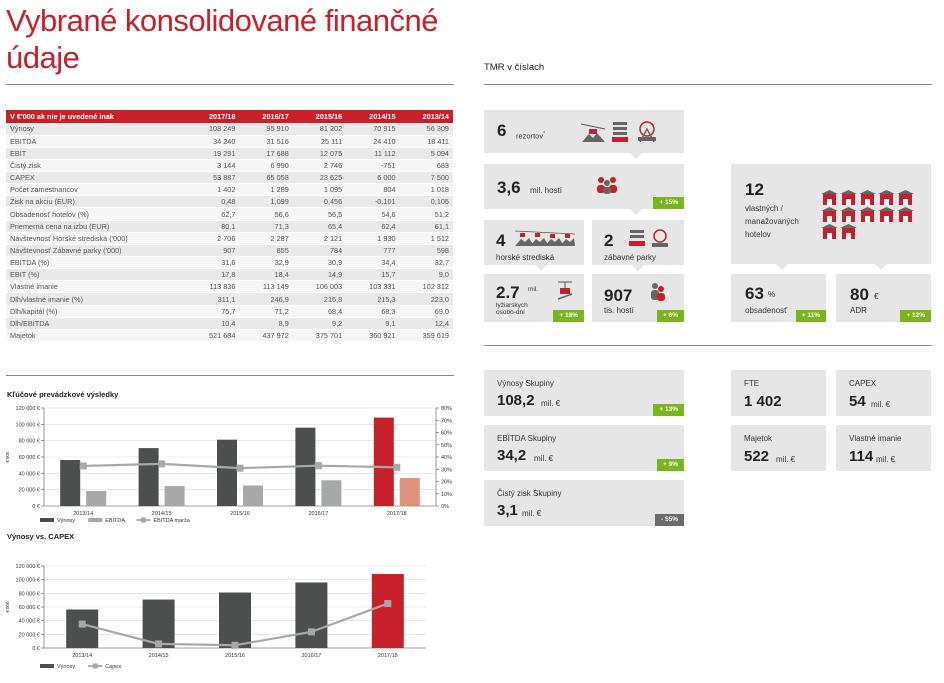  Describe the element at coordinates (883, 448) in the screenshot. I see `fin-equity: Vlastné imanie 114 mil. €` at that location.